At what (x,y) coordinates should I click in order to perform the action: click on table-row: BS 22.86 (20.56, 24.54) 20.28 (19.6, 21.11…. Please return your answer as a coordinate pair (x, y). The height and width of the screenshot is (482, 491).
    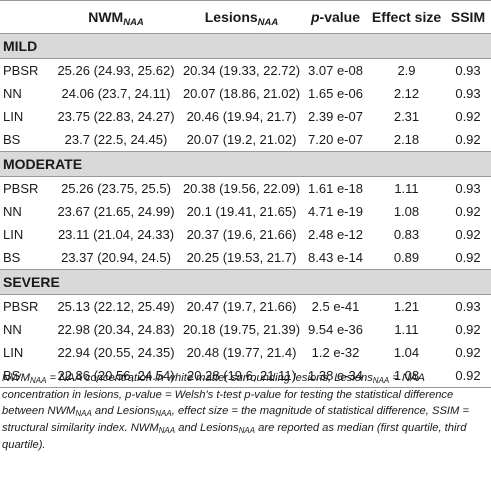
    Looking at the image, I should click on (245, 376).